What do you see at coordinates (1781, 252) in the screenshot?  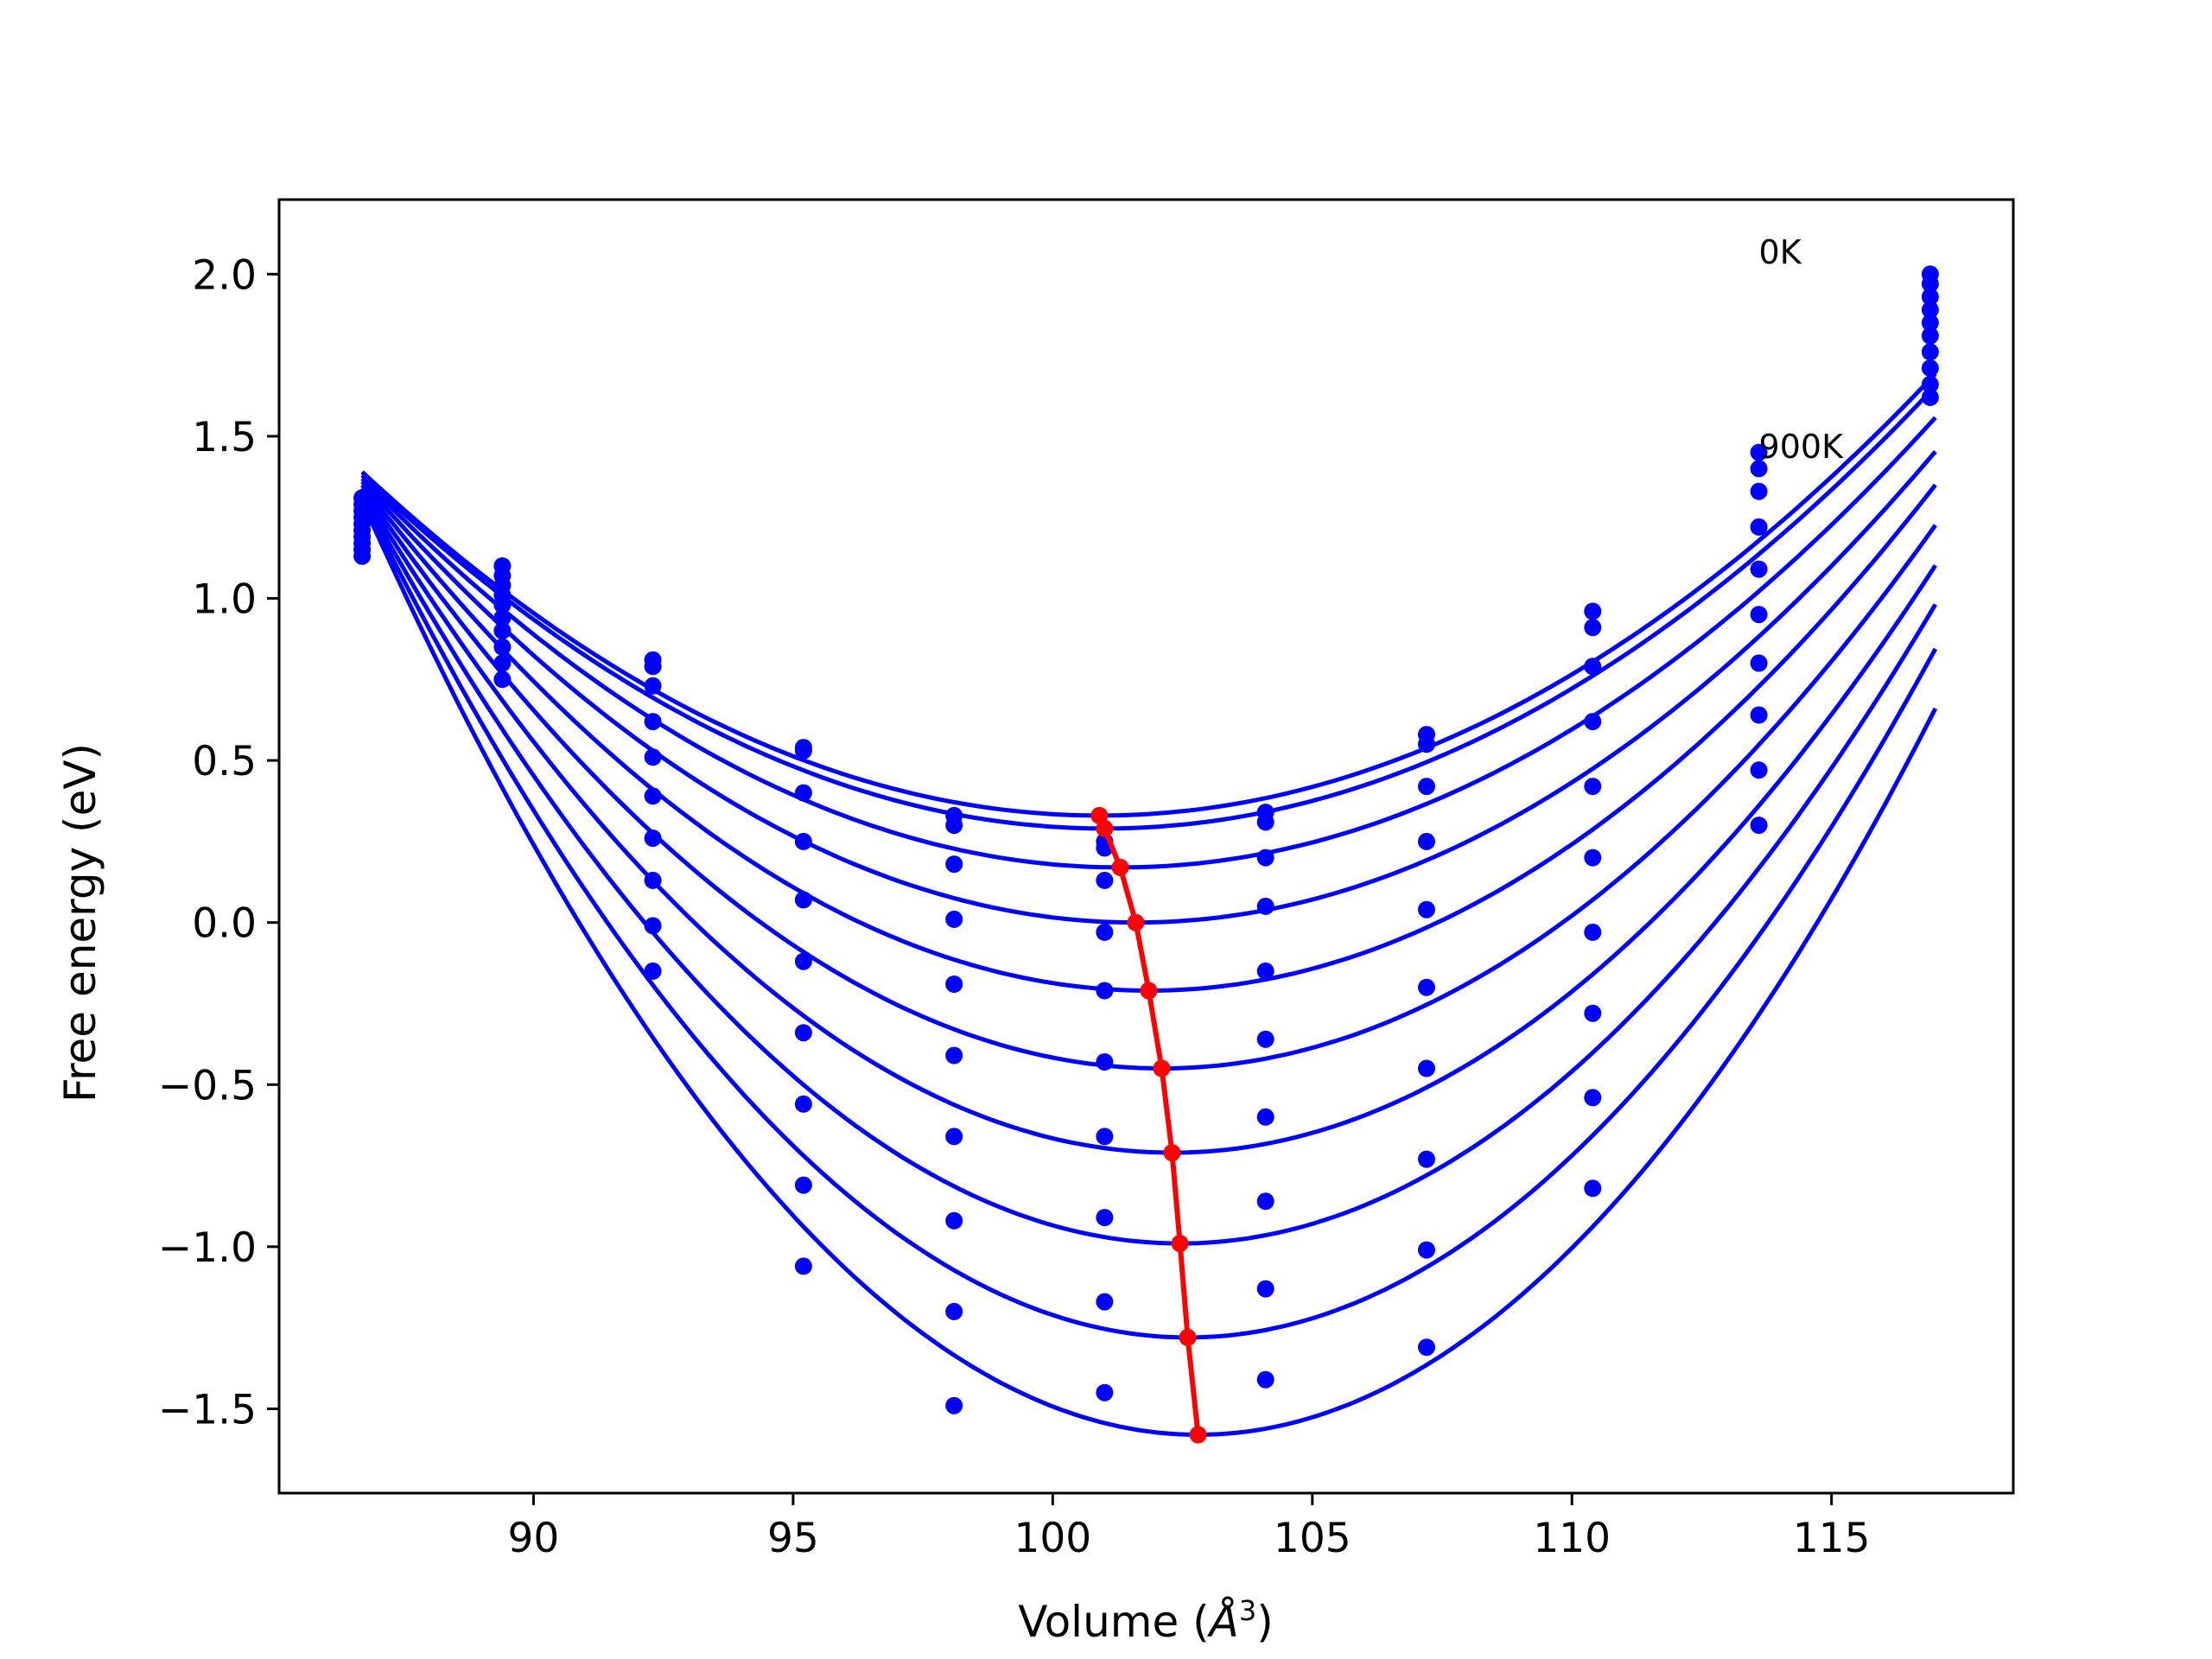 I see `temperature-annotation: 0K` at bounding box center [1781, 252].